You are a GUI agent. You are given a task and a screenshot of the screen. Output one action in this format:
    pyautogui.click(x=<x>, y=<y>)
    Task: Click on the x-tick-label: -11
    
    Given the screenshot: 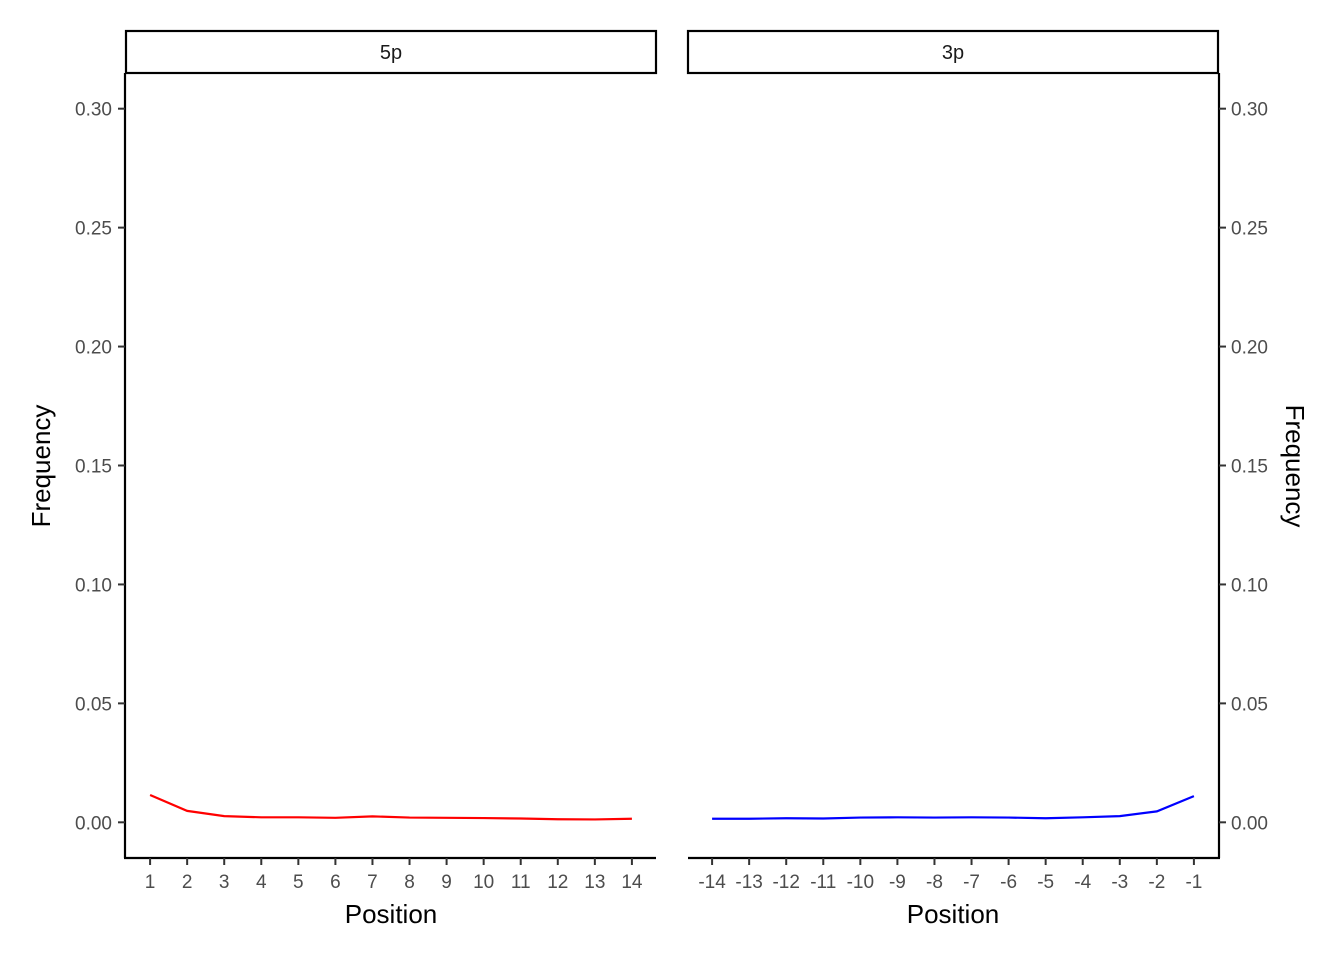 What is the action you would take?
    pyautogui.click(x=823, y=882)
    